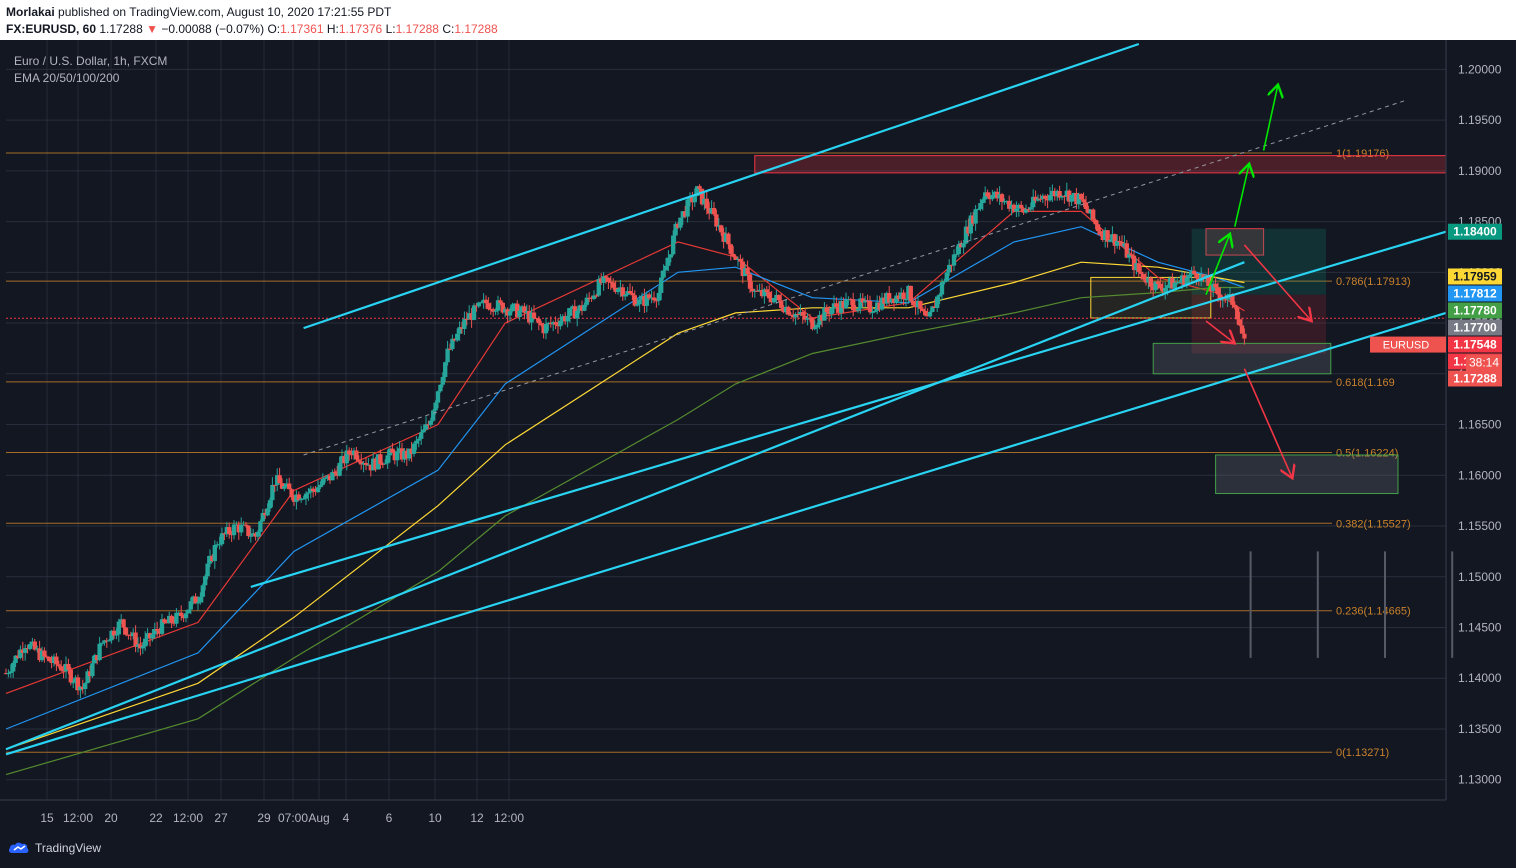 This screenshot has height=868, width=1516. Describe the element at coordinates (152, 29) in the screenshot. I see `down-triangle-icon: ▼` at that location.